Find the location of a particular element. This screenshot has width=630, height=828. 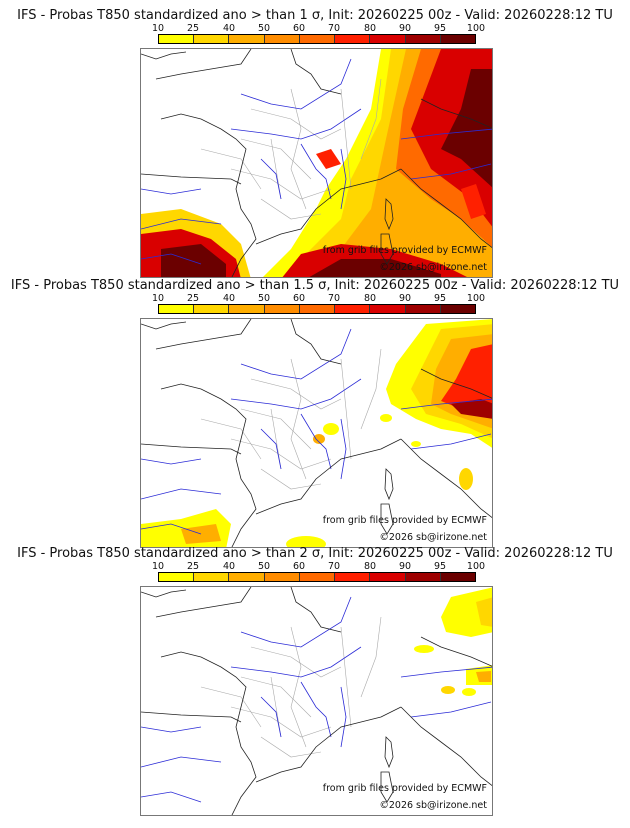

probability-shading is located at coordinates (453, 641).